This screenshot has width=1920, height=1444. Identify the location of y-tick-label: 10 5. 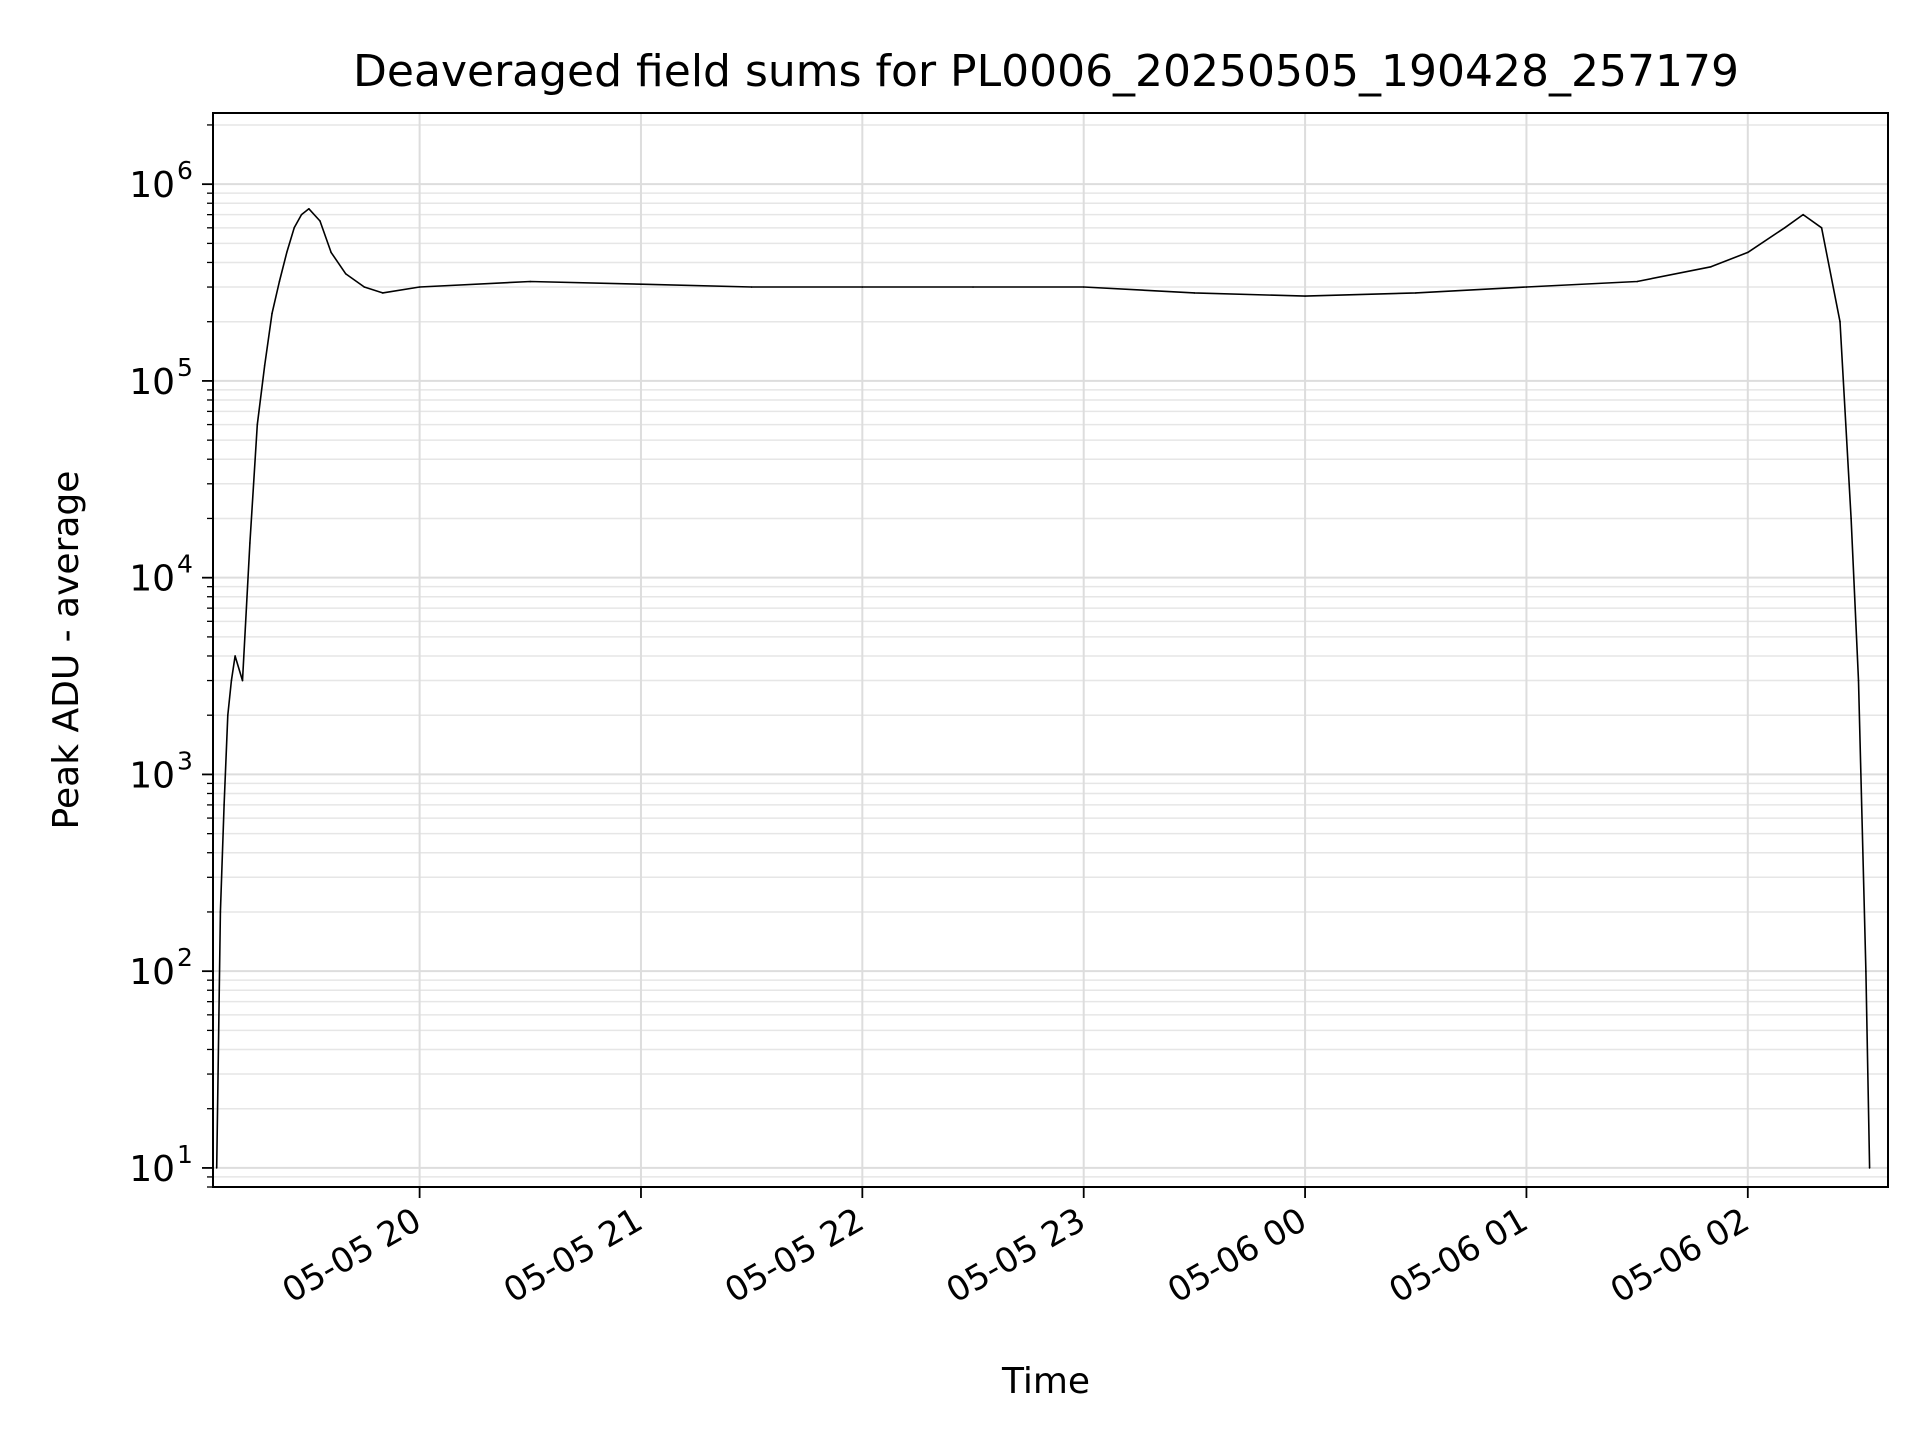
(161, 378).